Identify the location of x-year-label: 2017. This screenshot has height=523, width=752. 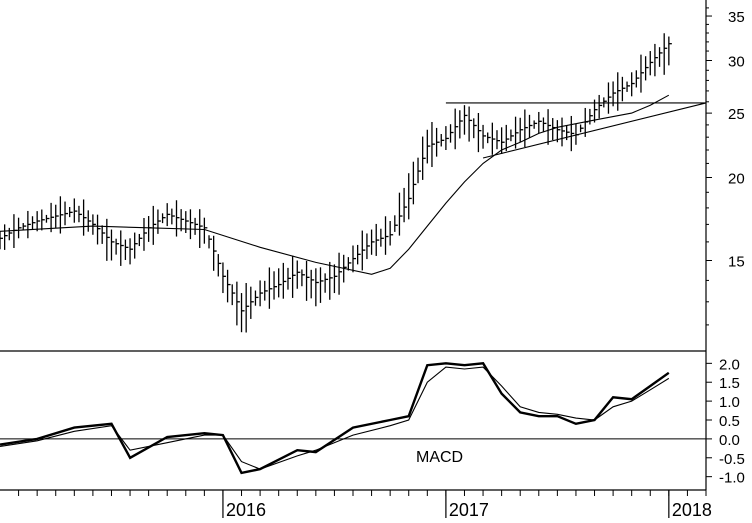
(469, 509).